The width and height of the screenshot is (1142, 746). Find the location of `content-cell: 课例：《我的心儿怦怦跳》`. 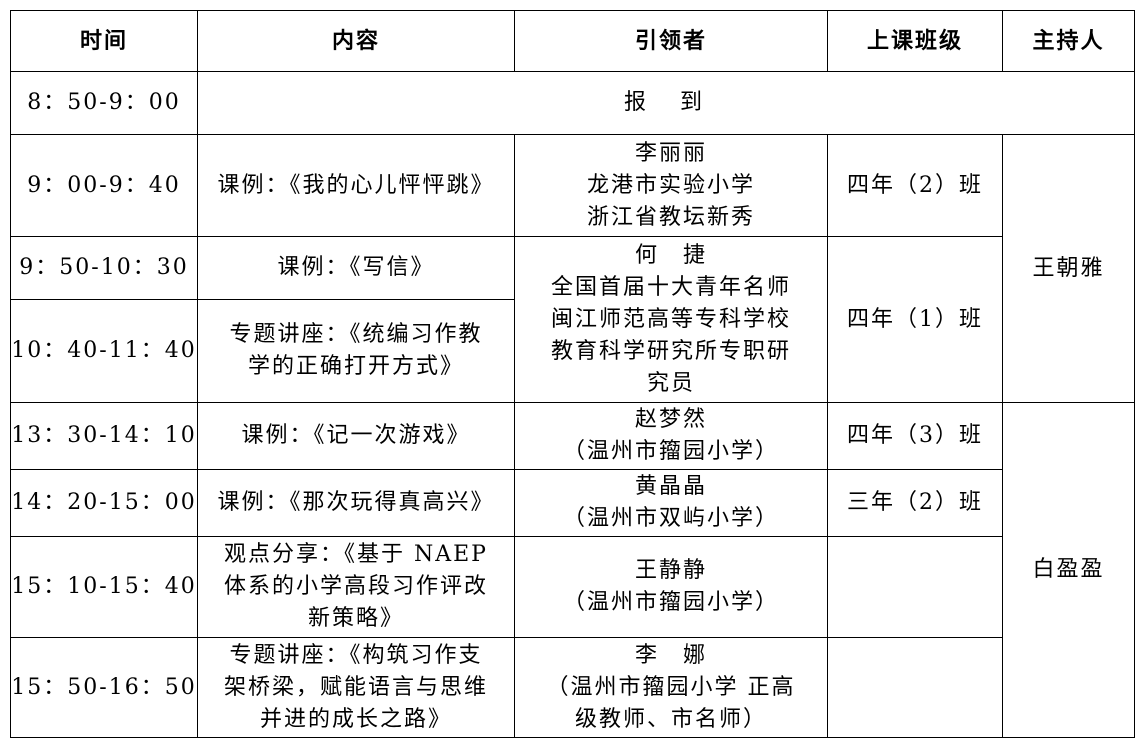

content-cell: 课例：《我的心儿怦怦跳》 is located at coordinates (356, 186).